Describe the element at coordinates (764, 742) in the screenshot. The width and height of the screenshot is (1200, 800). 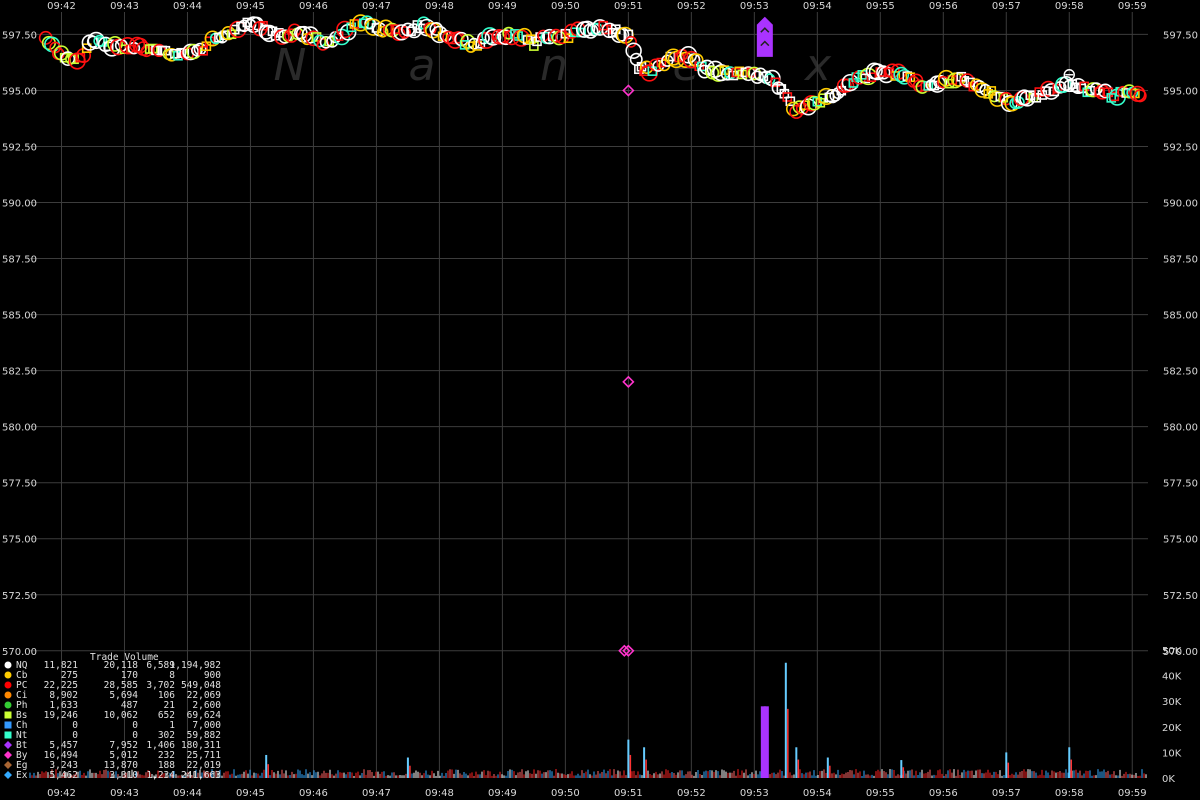
I see `volume-bt-block` at that location.